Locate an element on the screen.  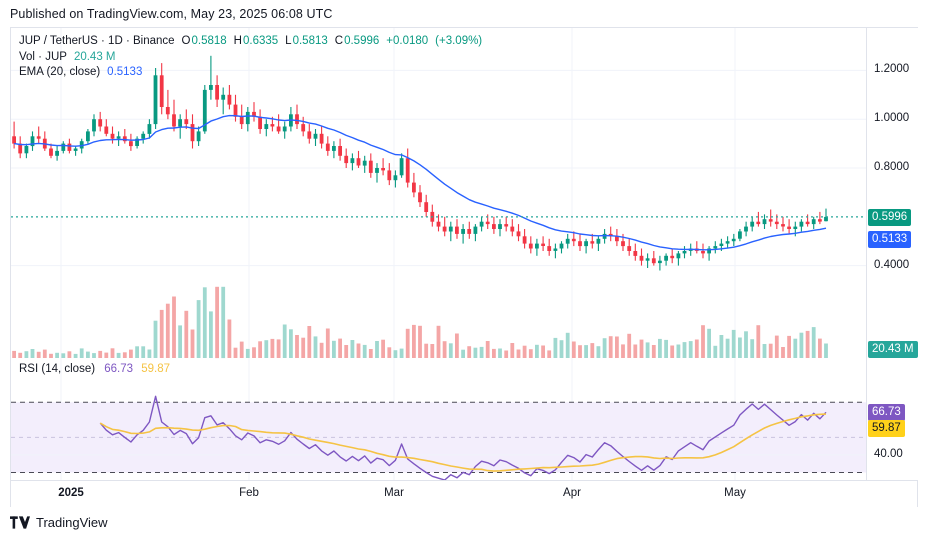
rsi-ma-value-tag: 59.87 is located at coordinates (886, 429).